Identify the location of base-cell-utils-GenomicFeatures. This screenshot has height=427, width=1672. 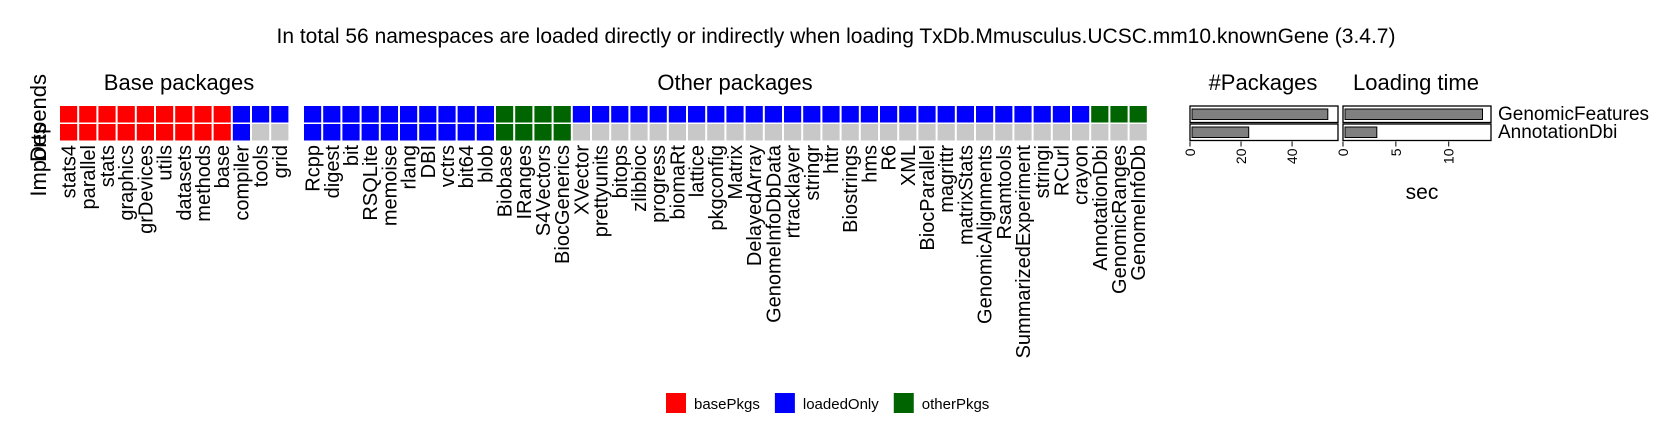
(165, 114).